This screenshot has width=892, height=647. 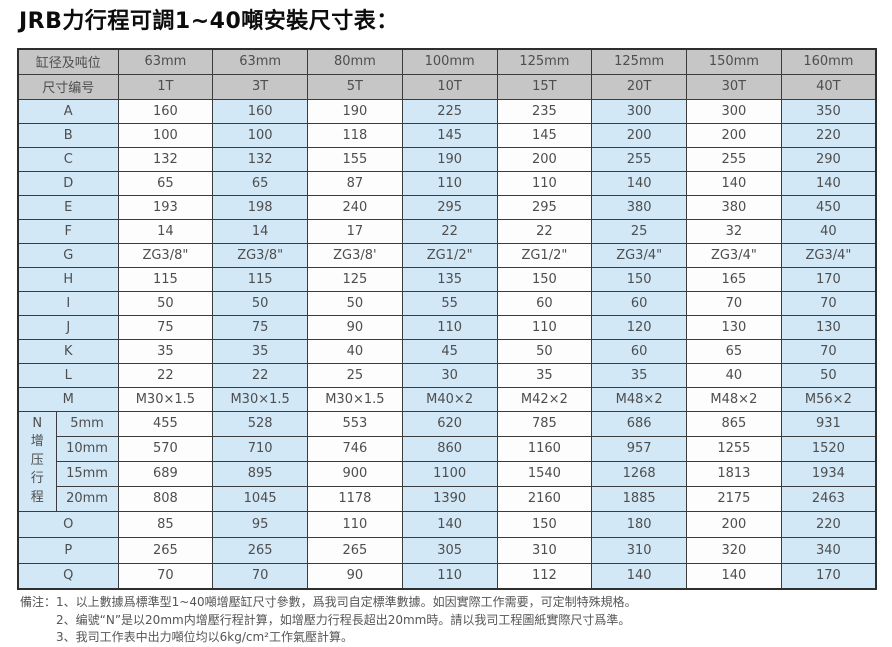 I want to click on row-label: Q, so click(x=68, y=576).